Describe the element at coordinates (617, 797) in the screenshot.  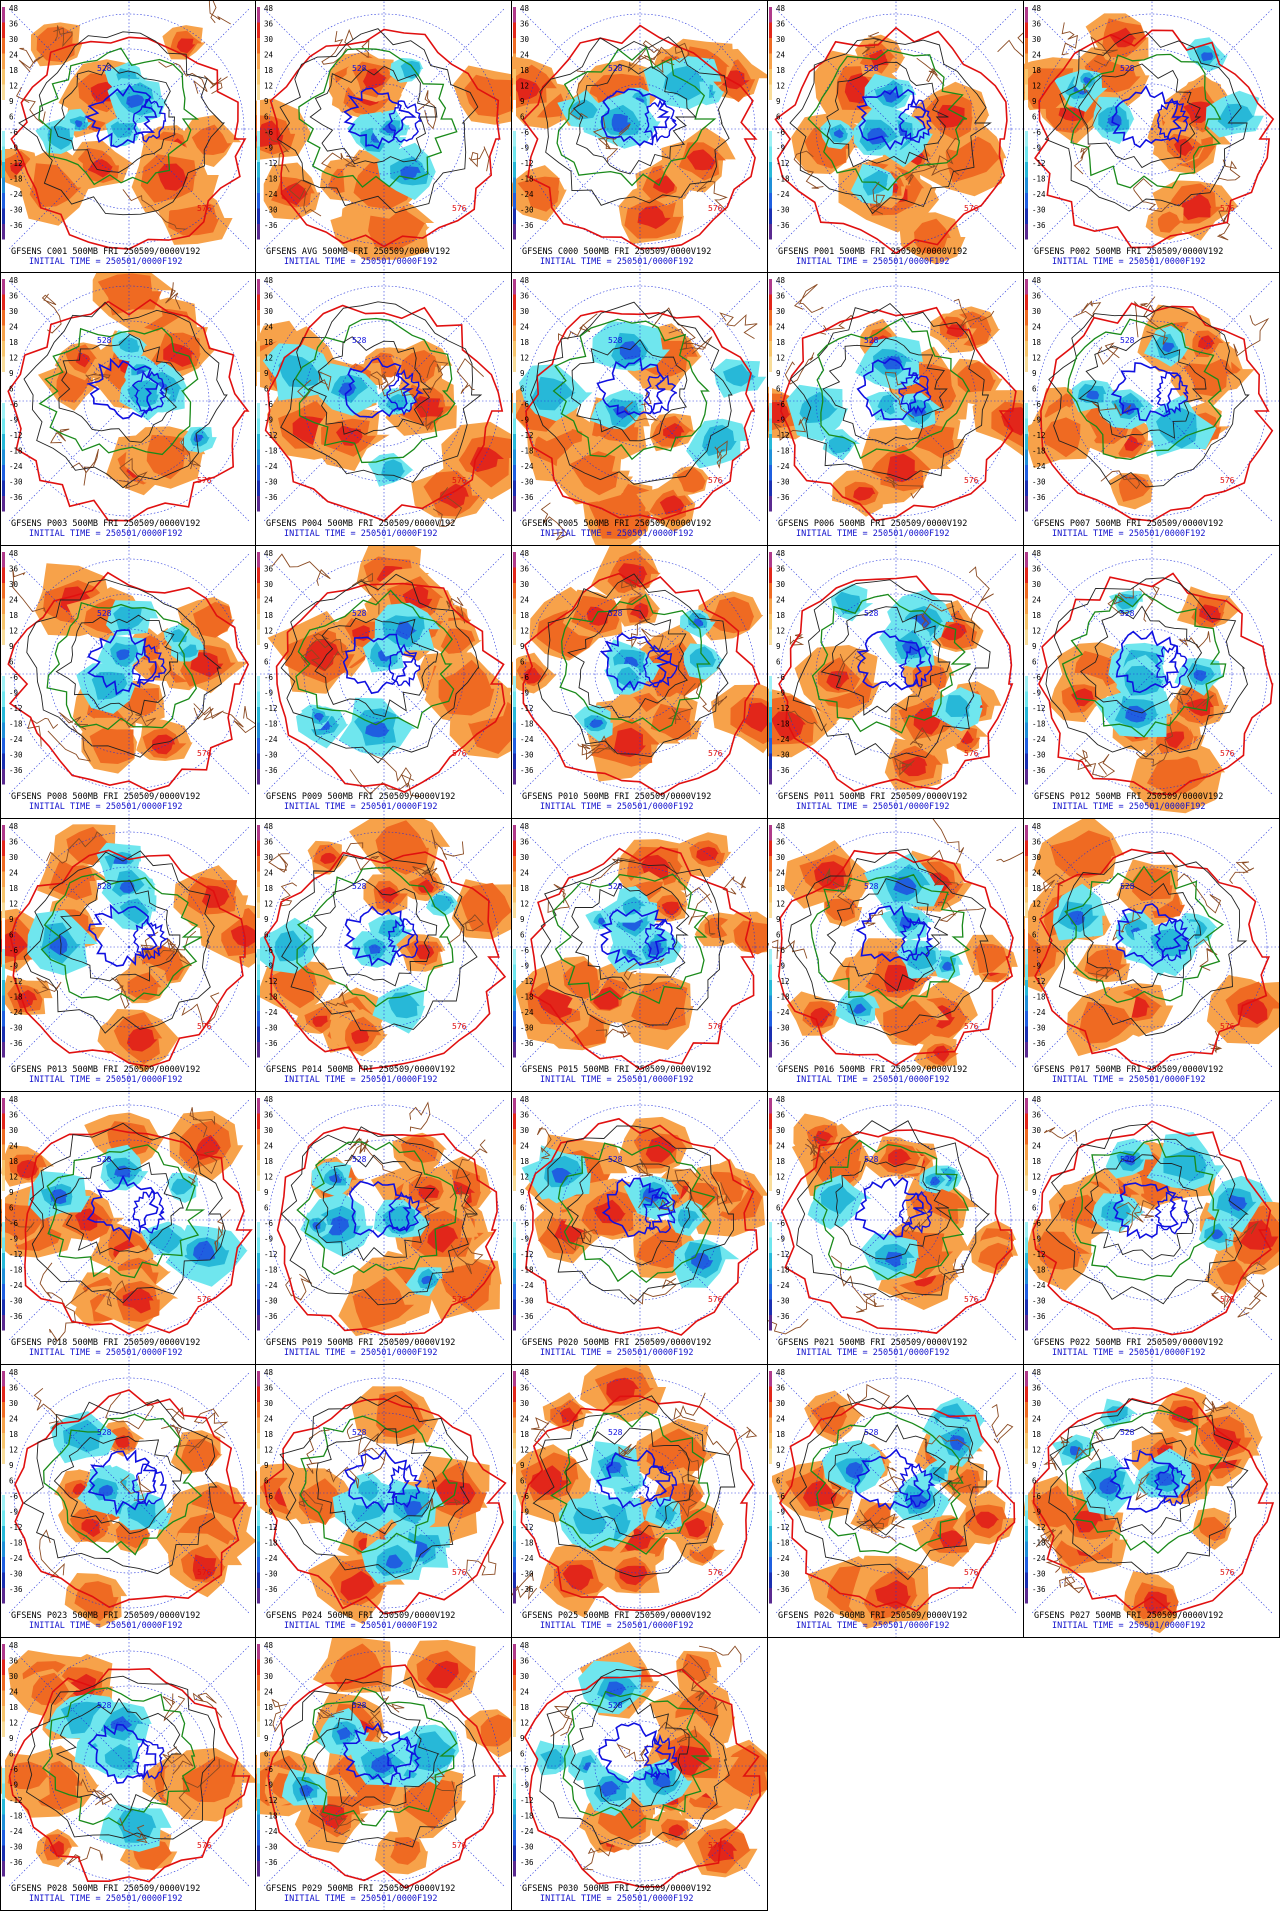
I see `panel-title: GFSENS P010 500MB FRI 250509/0000V192` at that location.